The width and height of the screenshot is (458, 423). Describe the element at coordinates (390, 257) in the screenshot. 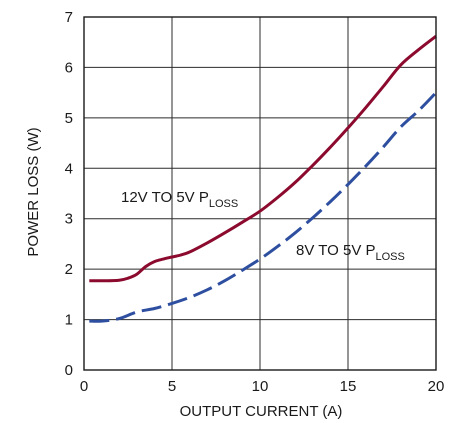

I see `series-label-8v-sub: LOSS` at that location.